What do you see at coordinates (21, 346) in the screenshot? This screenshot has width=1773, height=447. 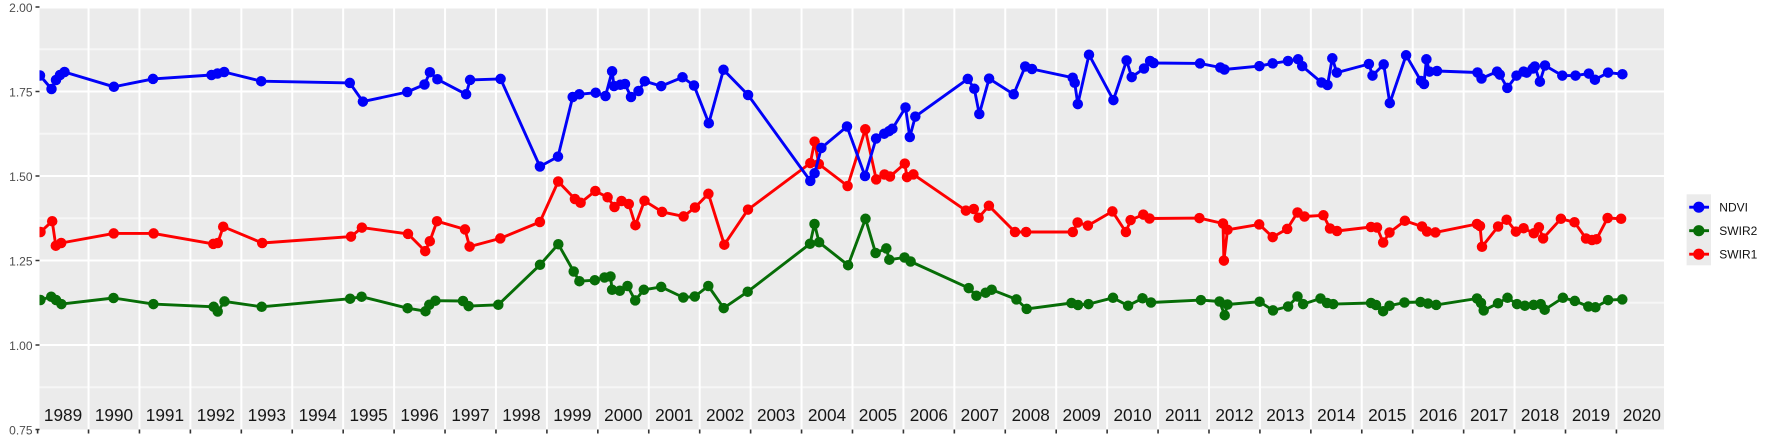 I see `svg-text: 1.00` at bounding box center [21, 346].